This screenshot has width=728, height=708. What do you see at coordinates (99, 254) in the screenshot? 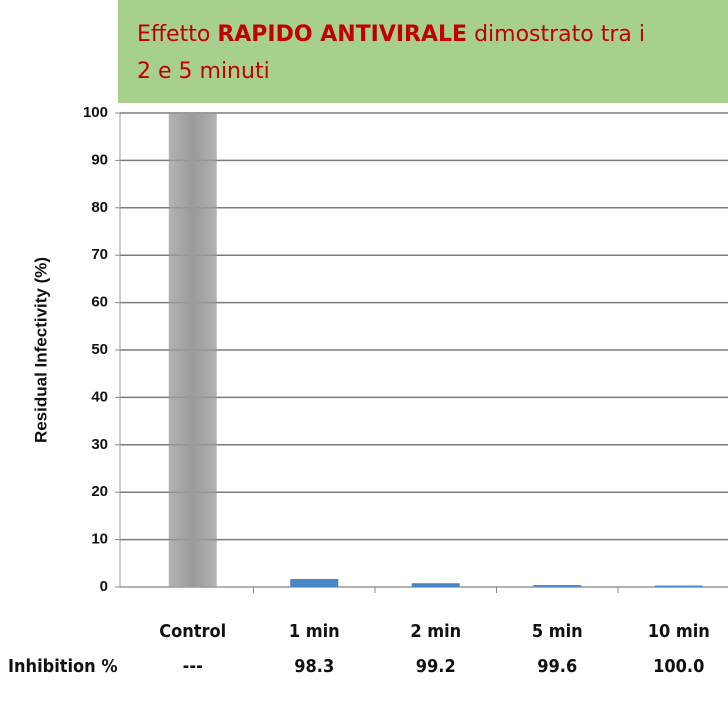
I see `y-tick-label: 70` at bounding box center [99, 254].